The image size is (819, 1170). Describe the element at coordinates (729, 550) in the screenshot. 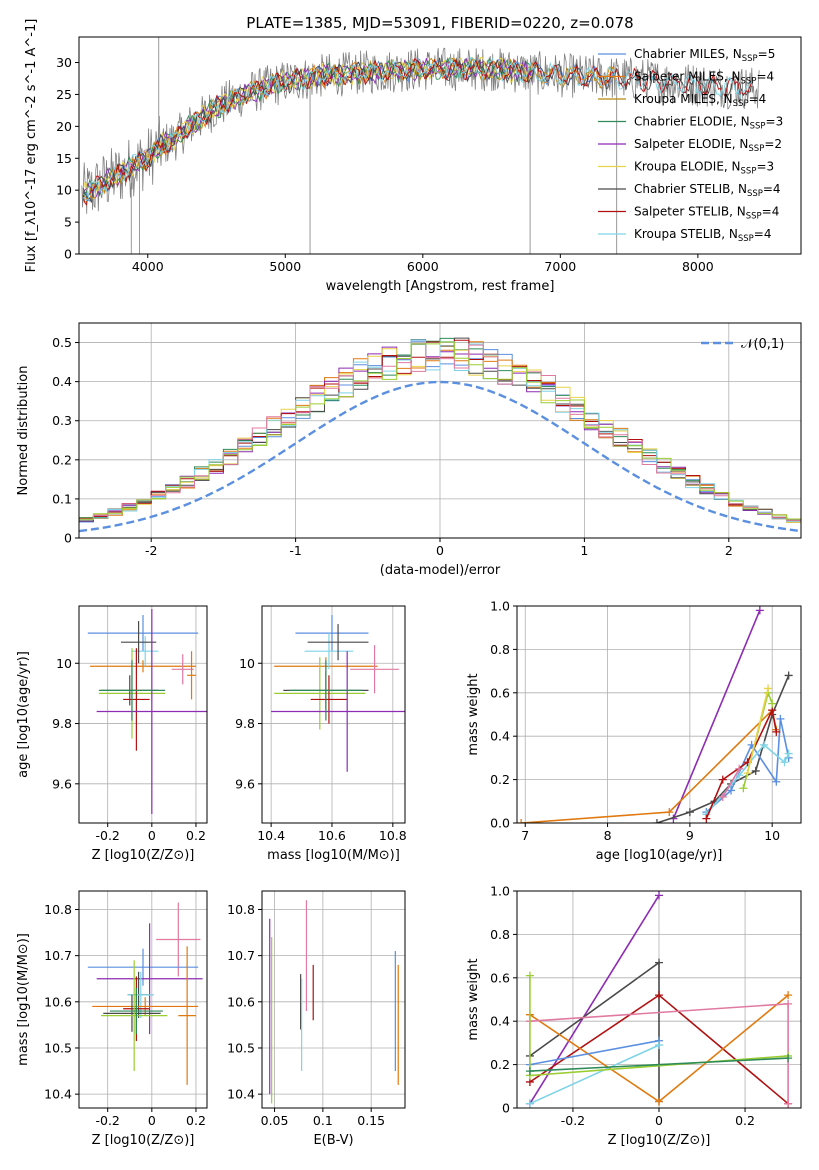

I see `x-tick-label: 2` at that location.